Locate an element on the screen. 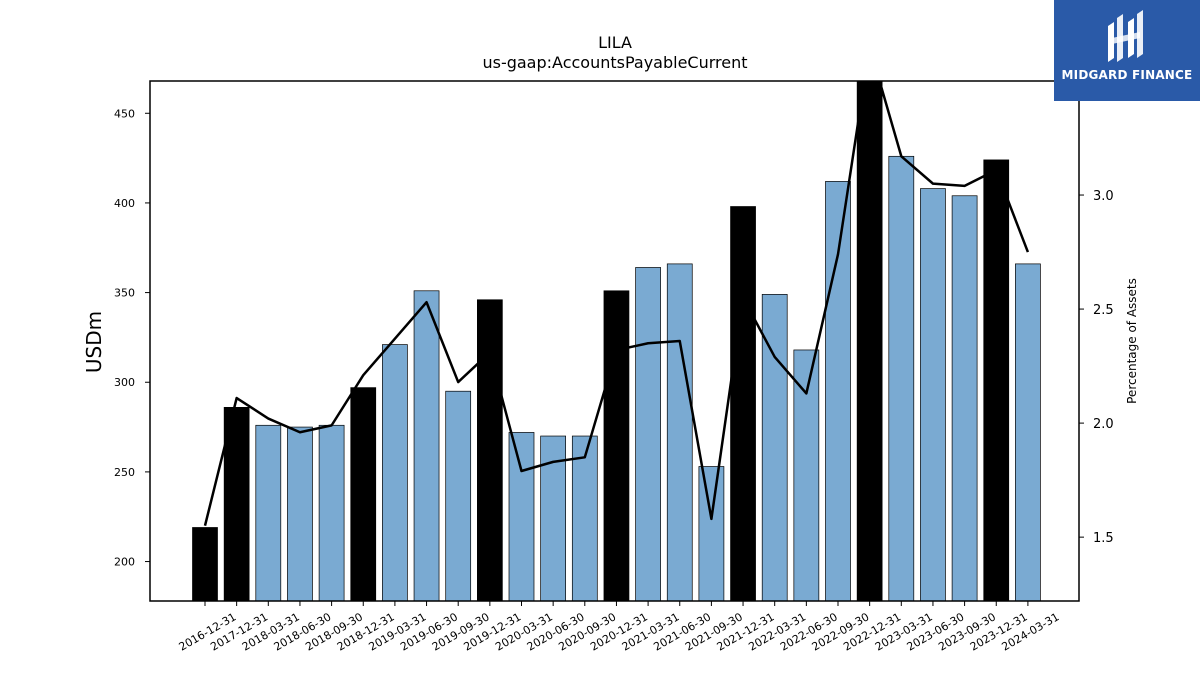 The image size is (1200, 675). y-tick-label: 350 is located at coordinates (124, 293).